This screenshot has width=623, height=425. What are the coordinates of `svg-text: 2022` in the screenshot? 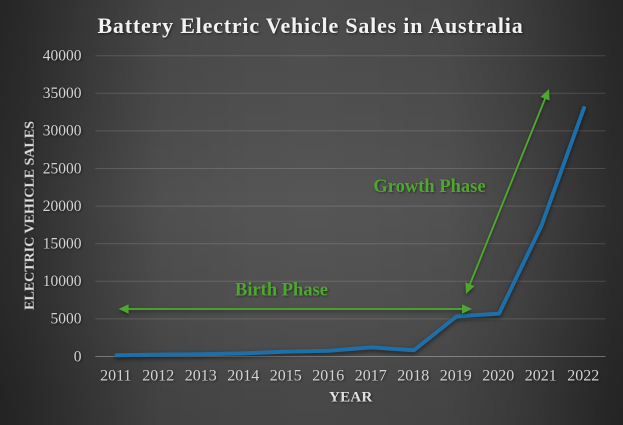 It's located at (583, 376).